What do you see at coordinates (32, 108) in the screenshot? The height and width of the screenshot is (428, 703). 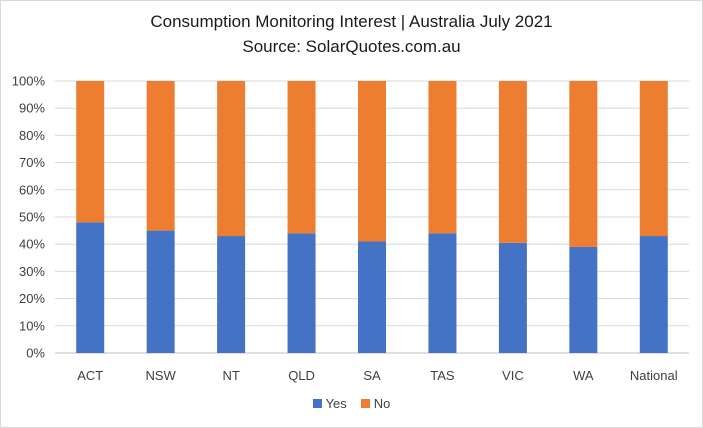 I see `y-tick-label: 90%` at bounding box center [32, 108].